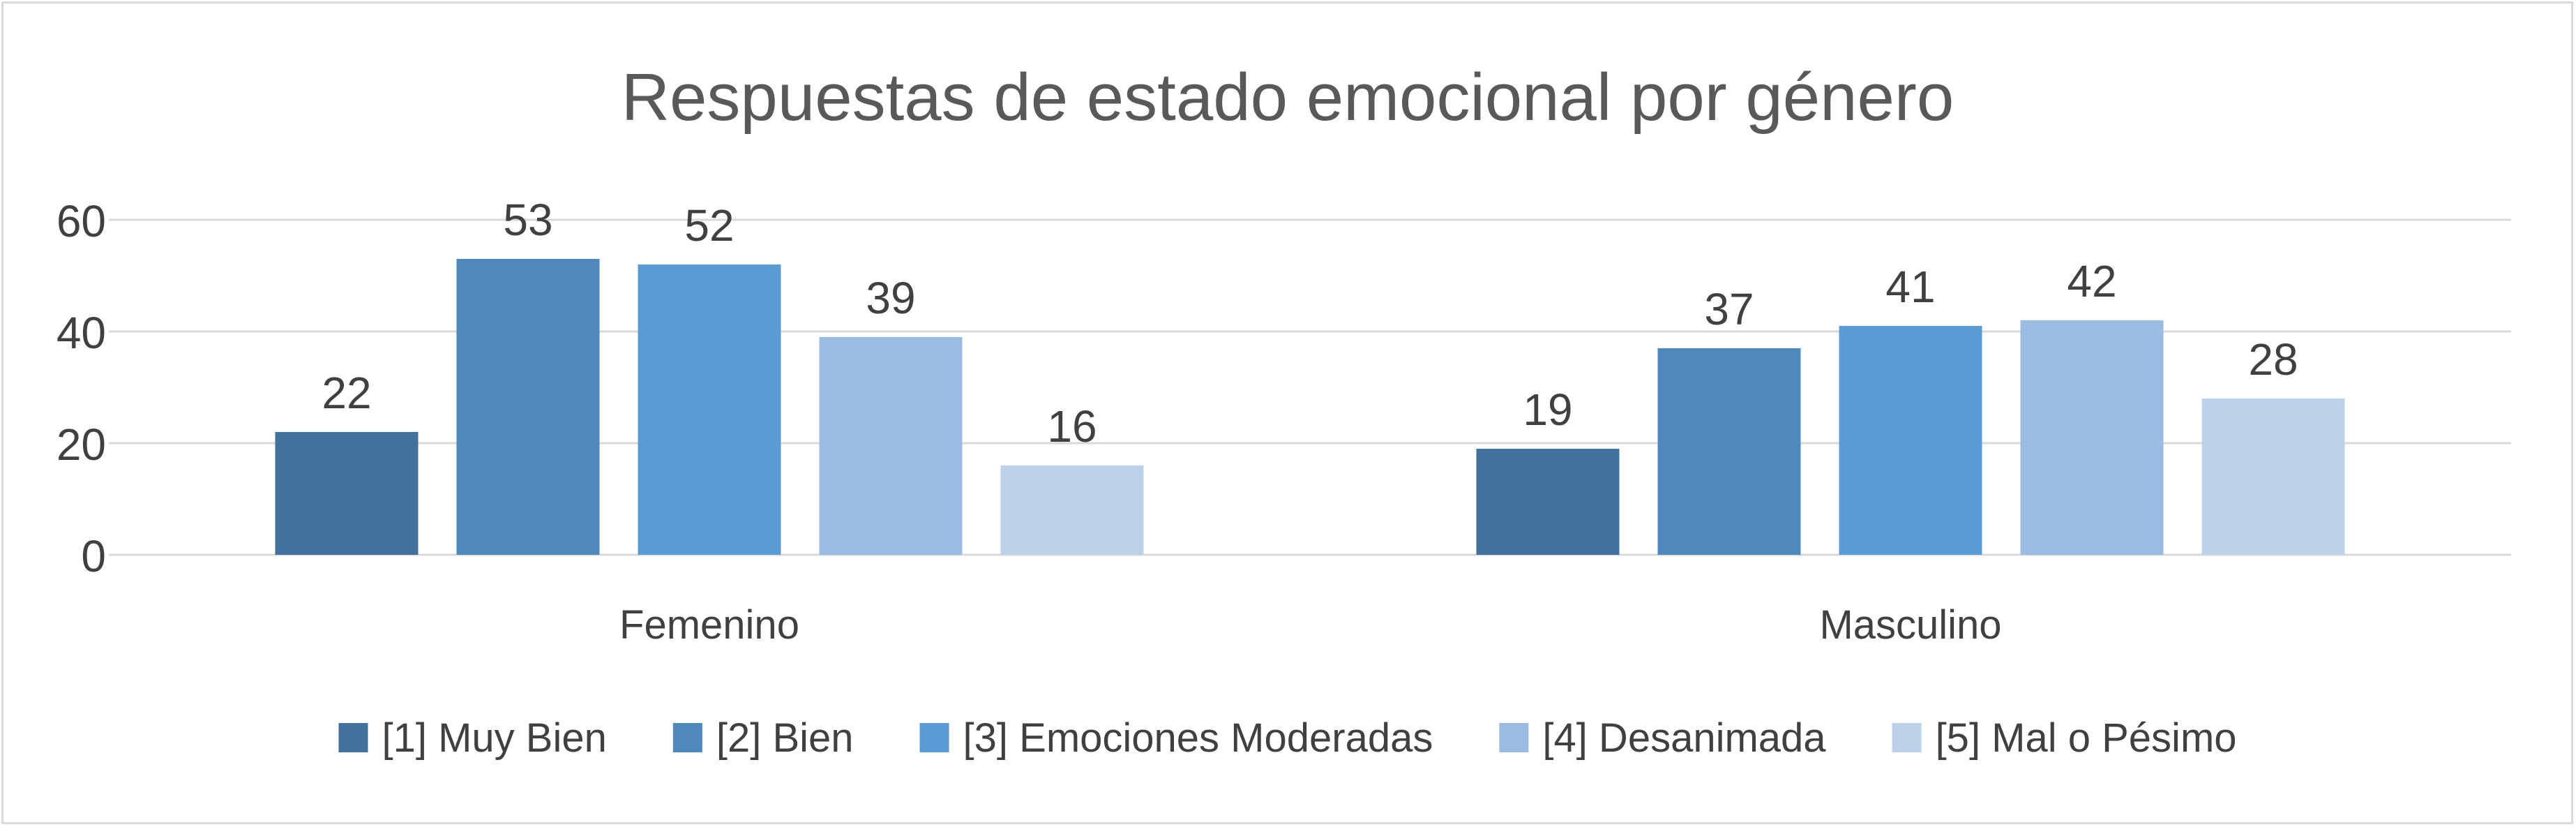  What do you see at coordinates (2086, 738) in the screenshot?
I see `legend-label: [5] Mal o Pésimo` at bounding box center [2086, 738].